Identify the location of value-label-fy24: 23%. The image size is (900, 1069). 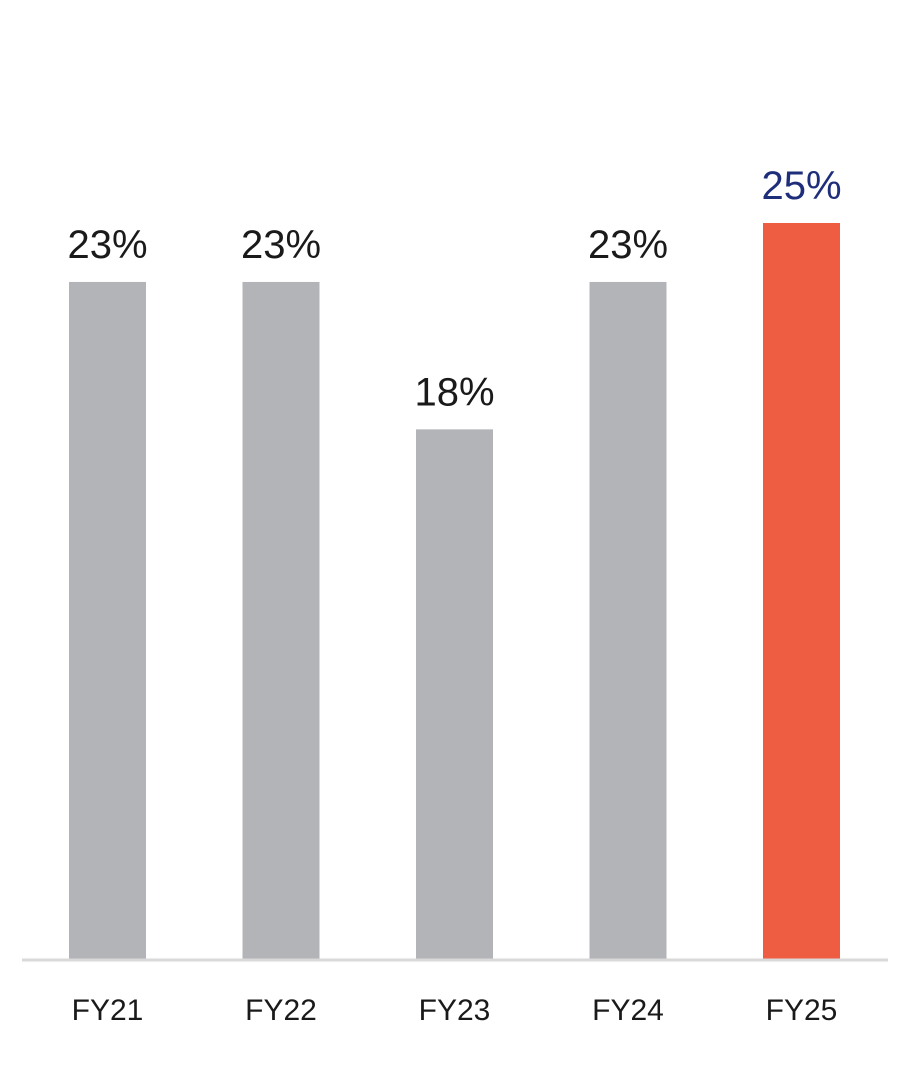
(628, 245).